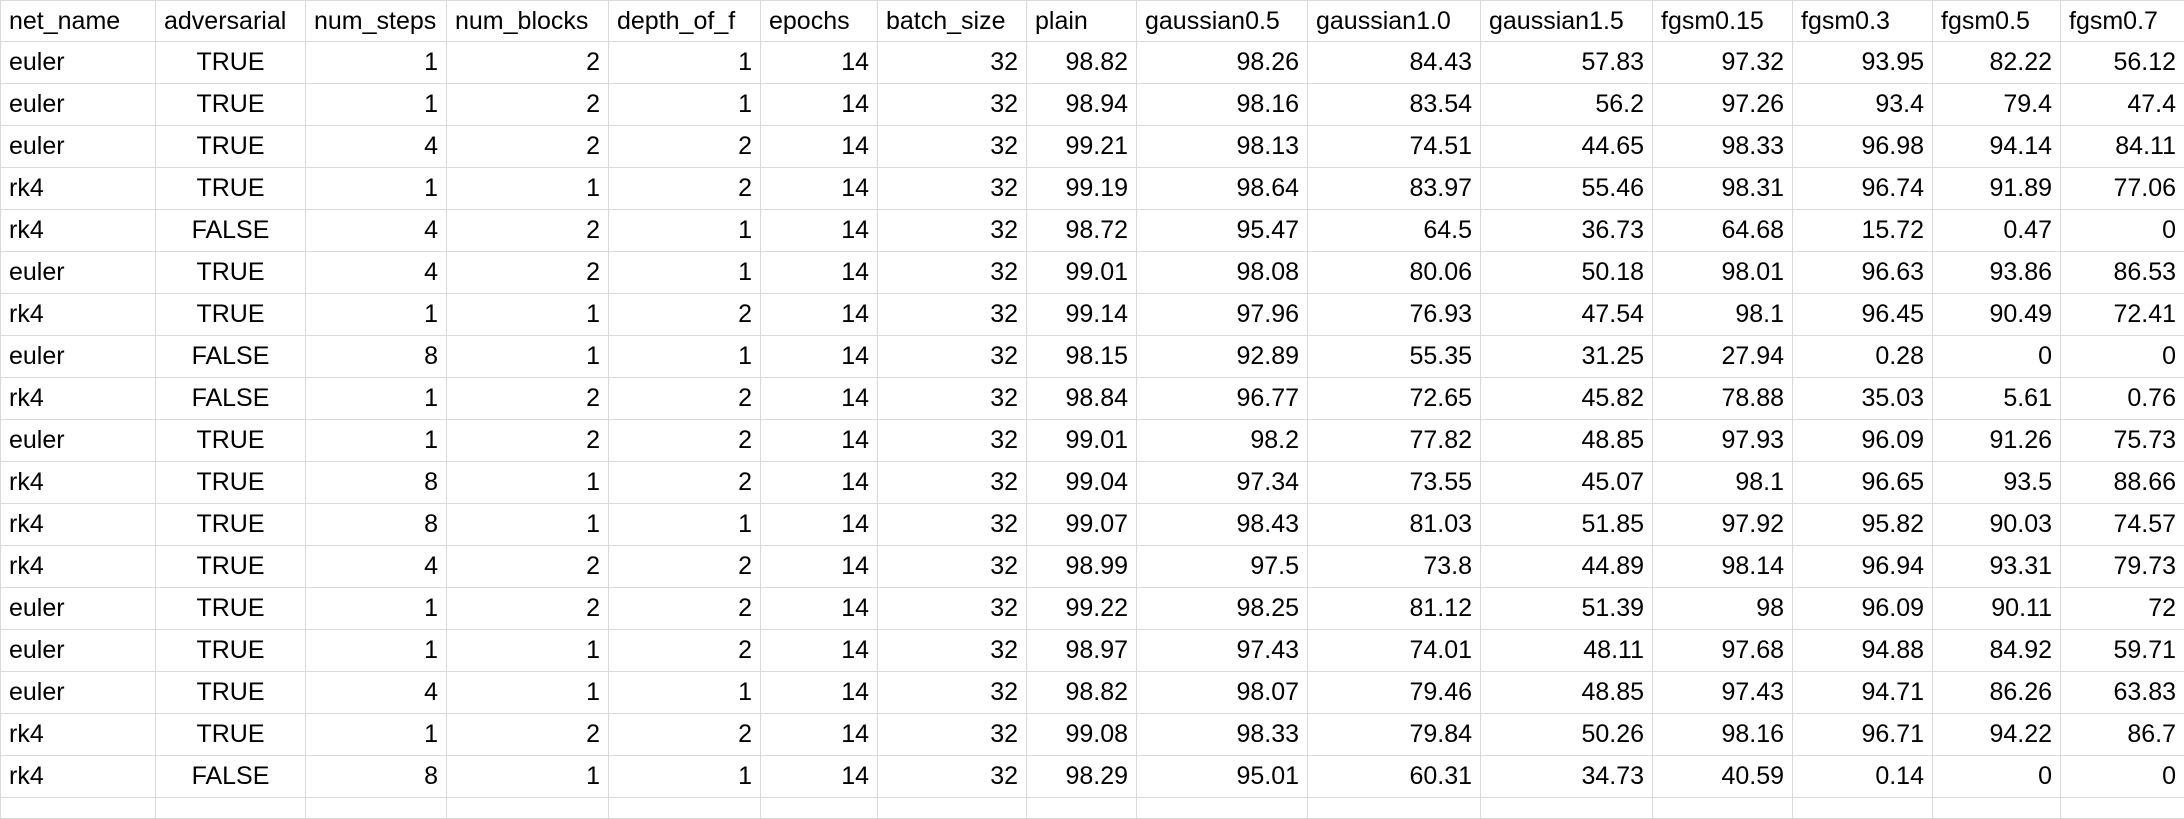  I want to click on cell-gaussian1-0: 79.84, so click(1394, 735).